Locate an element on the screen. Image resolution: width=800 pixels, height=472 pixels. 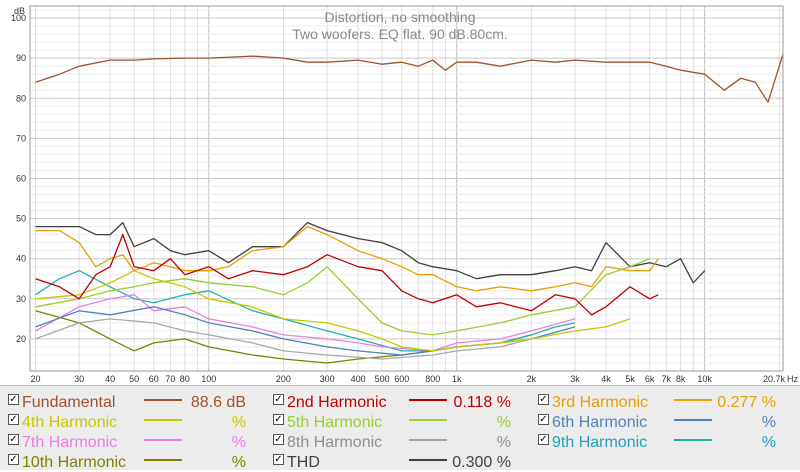
x-tick-label: 40 is located at coordinates (110, 379).